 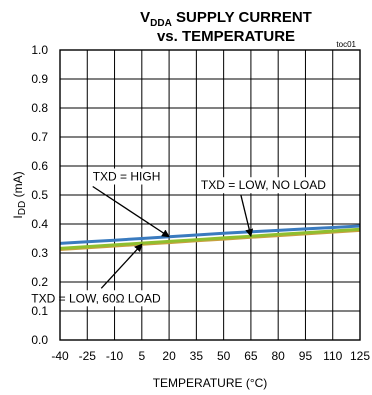 I want to click on x-tick-label: 5, so click(x=141, y=356).